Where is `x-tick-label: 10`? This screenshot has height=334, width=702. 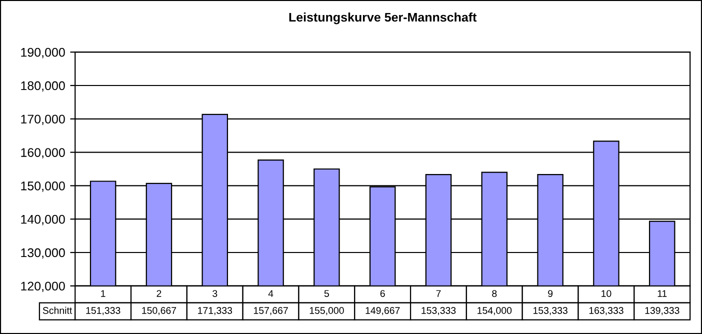 x-tick-label: 10 is located at coordinates (607, 293).